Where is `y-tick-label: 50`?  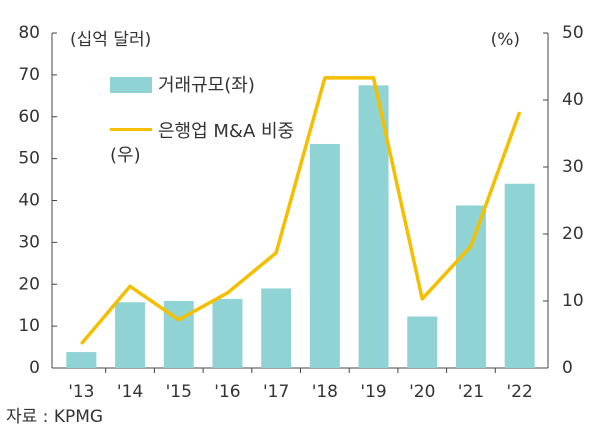 y-tick-label: 50 is located at coordinates (29, 159).